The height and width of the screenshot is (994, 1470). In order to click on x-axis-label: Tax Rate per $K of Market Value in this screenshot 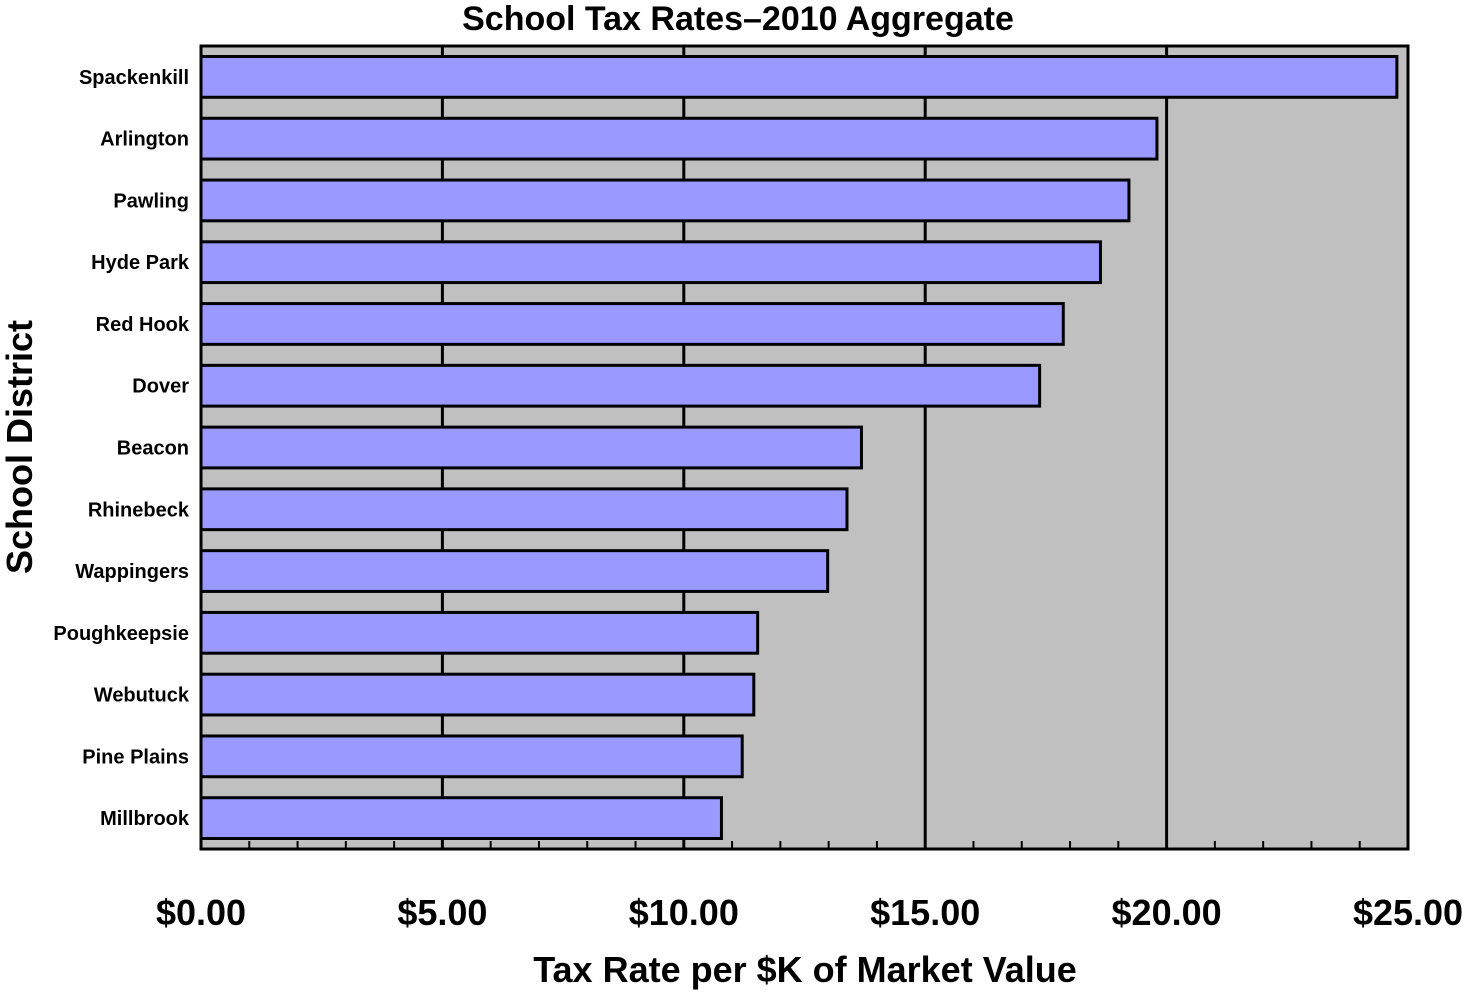, I will do `click(805, 969)`.